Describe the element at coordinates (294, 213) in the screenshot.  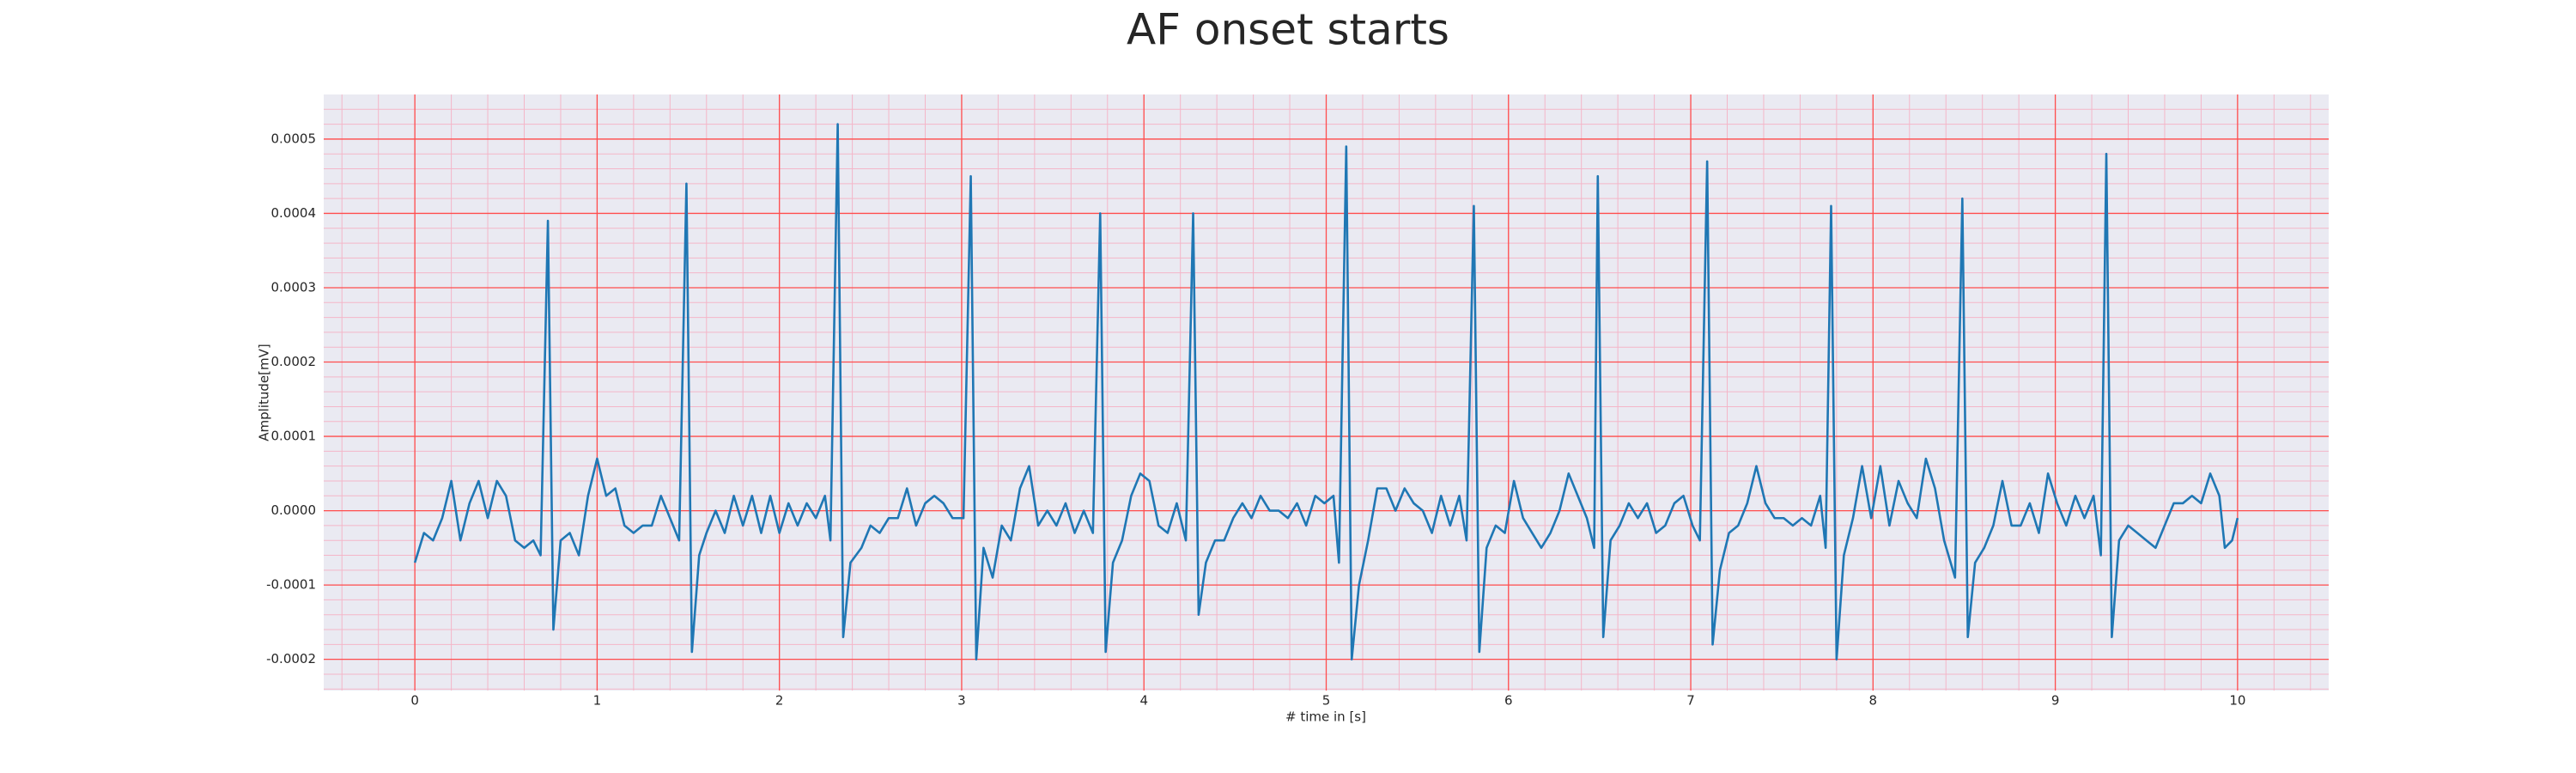
I see `y-tick-label: 0.0004` at that location.